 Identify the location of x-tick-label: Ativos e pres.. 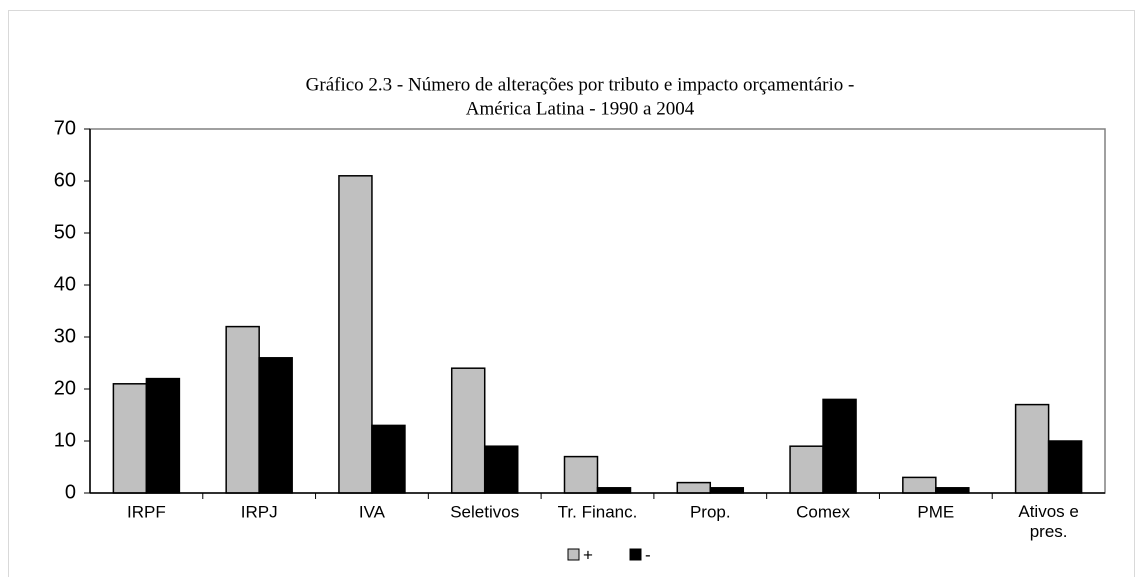
(1048, 521).